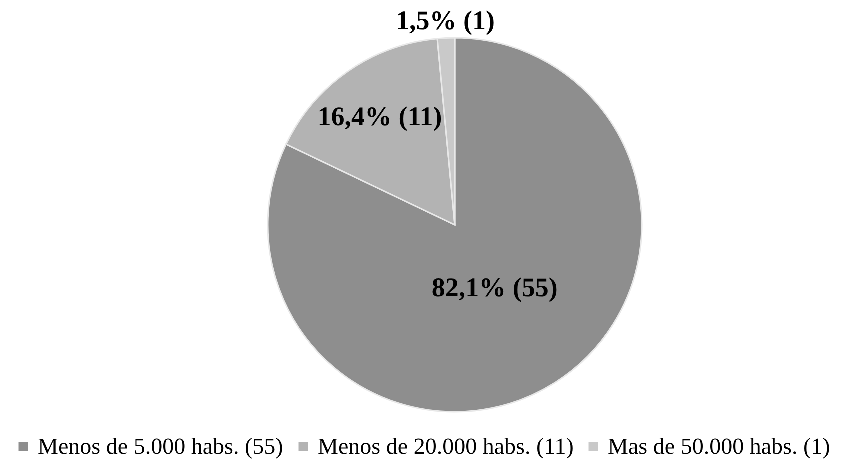 The image size is (847, 461). I want to click on data-label: 82,1% (55), so click(495, 287).